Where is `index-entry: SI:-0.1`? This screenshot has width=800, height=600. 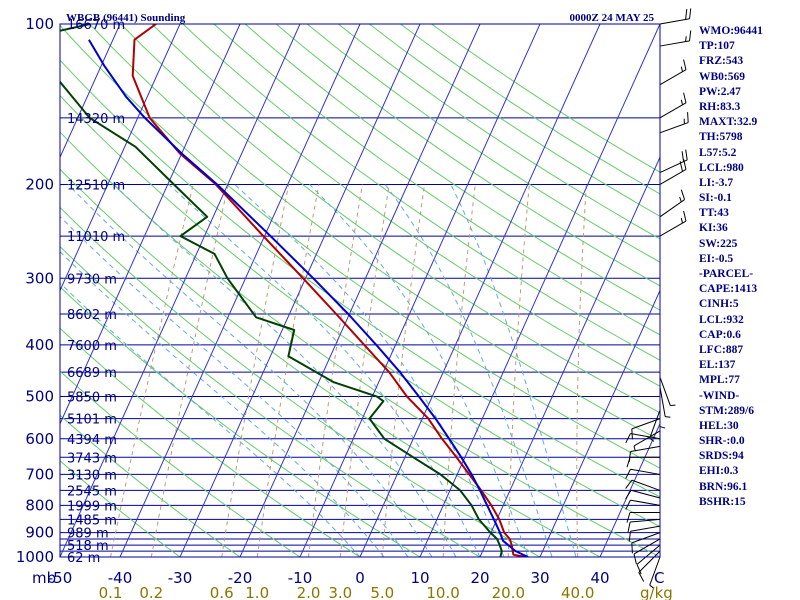
index-entry: SI:-0.1 is located at coordinates (715, 198).